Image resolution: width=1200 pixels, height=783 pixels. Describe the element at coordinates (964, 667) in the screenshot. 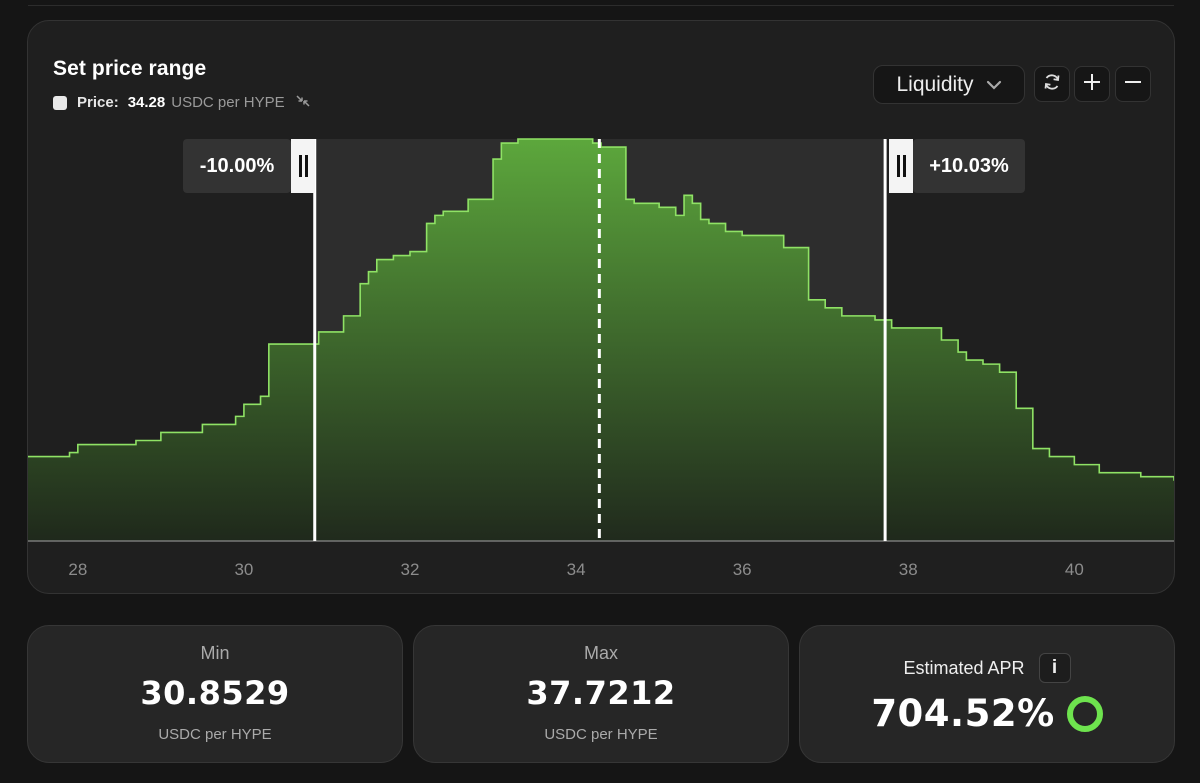

I see `apr-label: Estimated APR` at that location.